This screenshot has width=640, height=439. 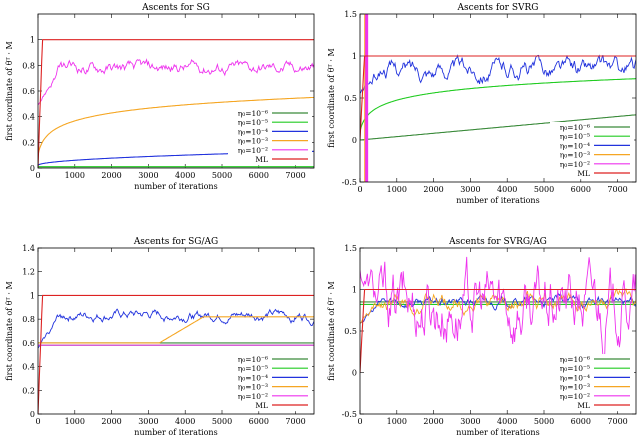 What do you see at coordinates (175, 242) in the screenshot?
I see `chart-title: Ascents for SG/AG` at bounding box center [175, 242].